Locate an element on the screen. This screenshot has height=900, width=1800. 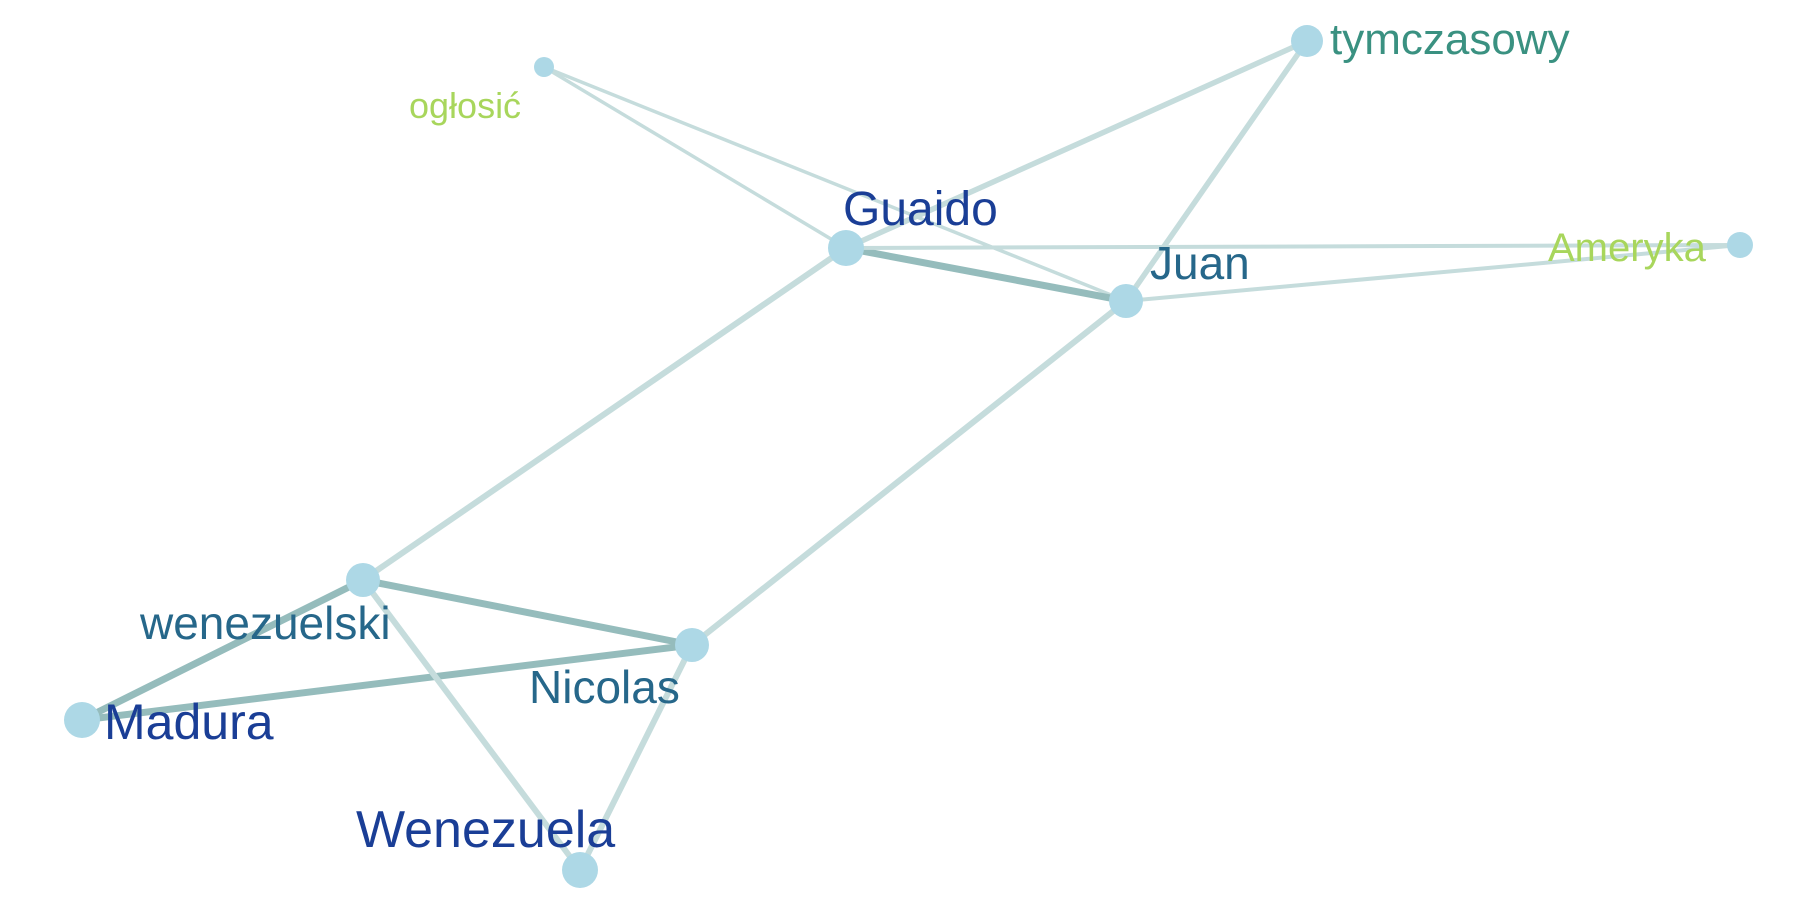
node-label-oglosic: ogłosić is located at coordinates (465, 105).